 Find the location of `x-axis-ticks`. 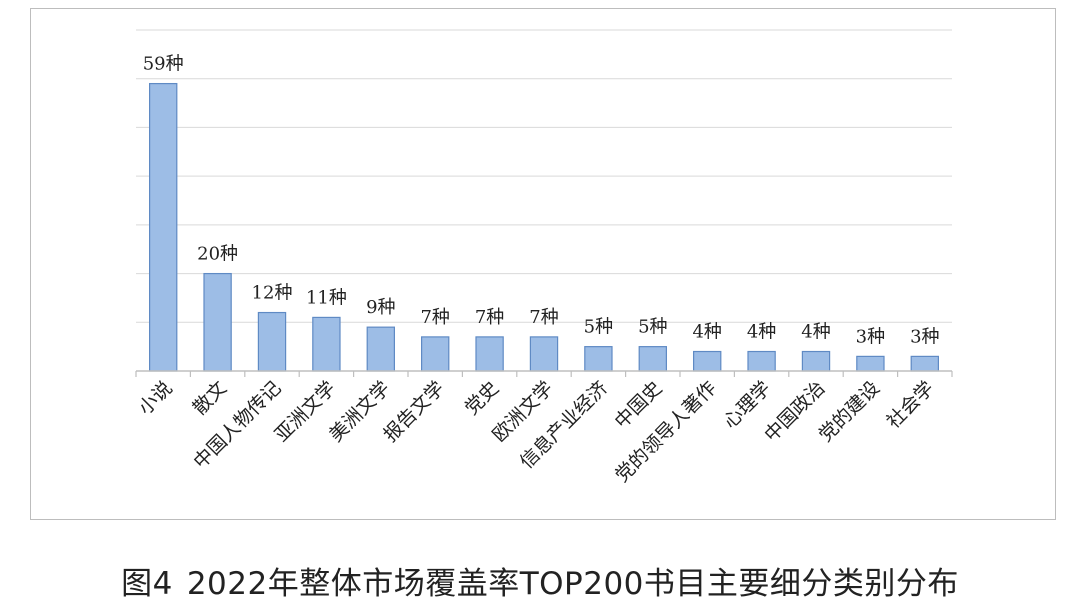

x-axis-ticks is located at coordinates (544, 374).